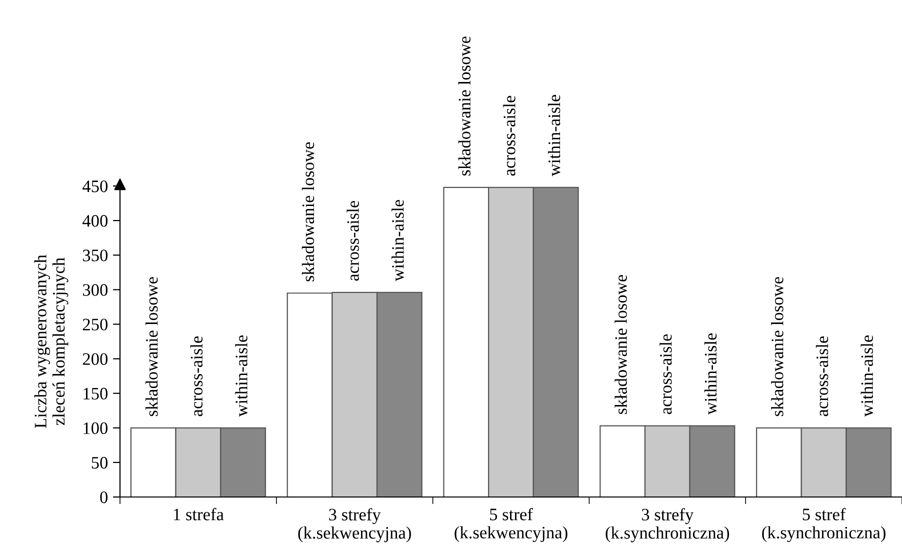 The width and height of the screenshot is (902, 557). I want to click on y-tick-label: 100, so click(96, 428).